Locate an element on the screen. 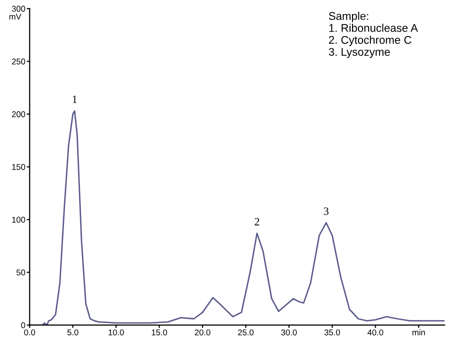 The image size is (456, 344). x-tick-label: 0.0 is located at coordinates (30, 332).